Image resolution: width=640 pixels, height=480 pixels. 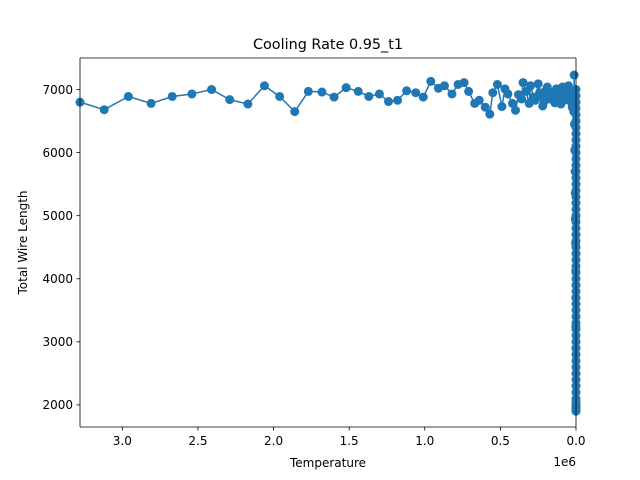 What do you see at coordinates (57, 216) in the screenshot?
I see `y-tick-label: 5000` at bounding box center [57, 216].